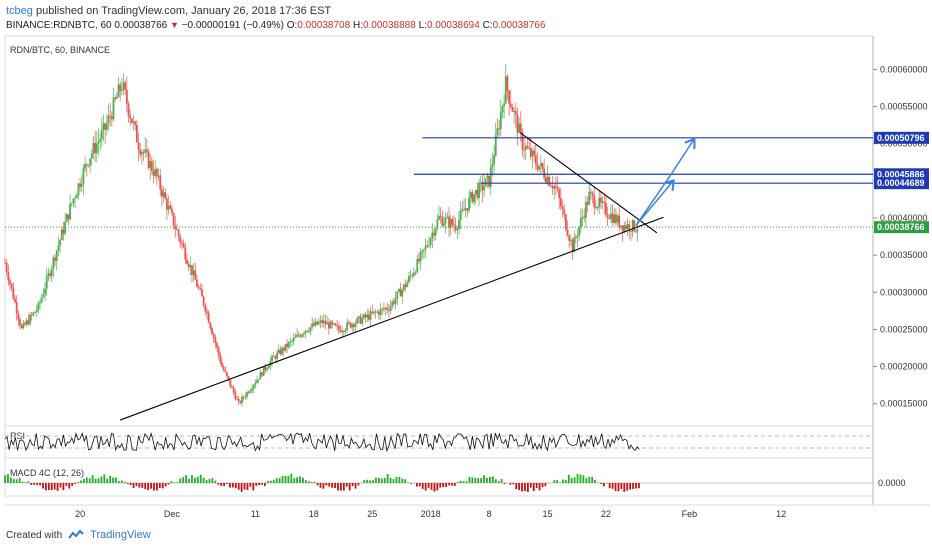  What do you see at coordinates (901, 227) in the screenshot?
I see `last-price-badge` at bounding box center [901, 227].